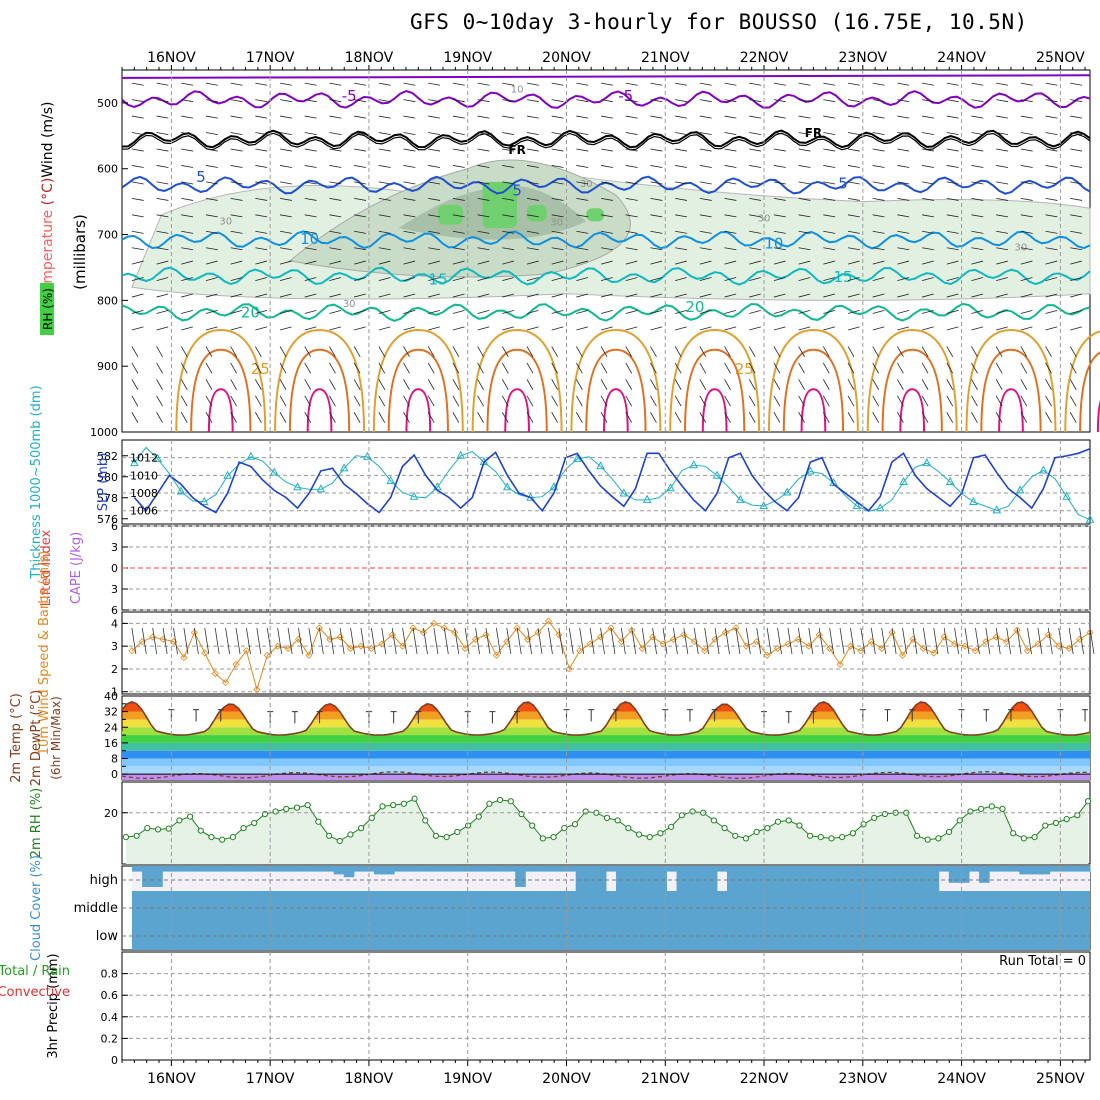 The width and height of the screenshot is (1100, 1100). Describe the element at coordinates (603, 658) in the screenshot. I see `wind10m-panel: 1 2 3 4` at that location.